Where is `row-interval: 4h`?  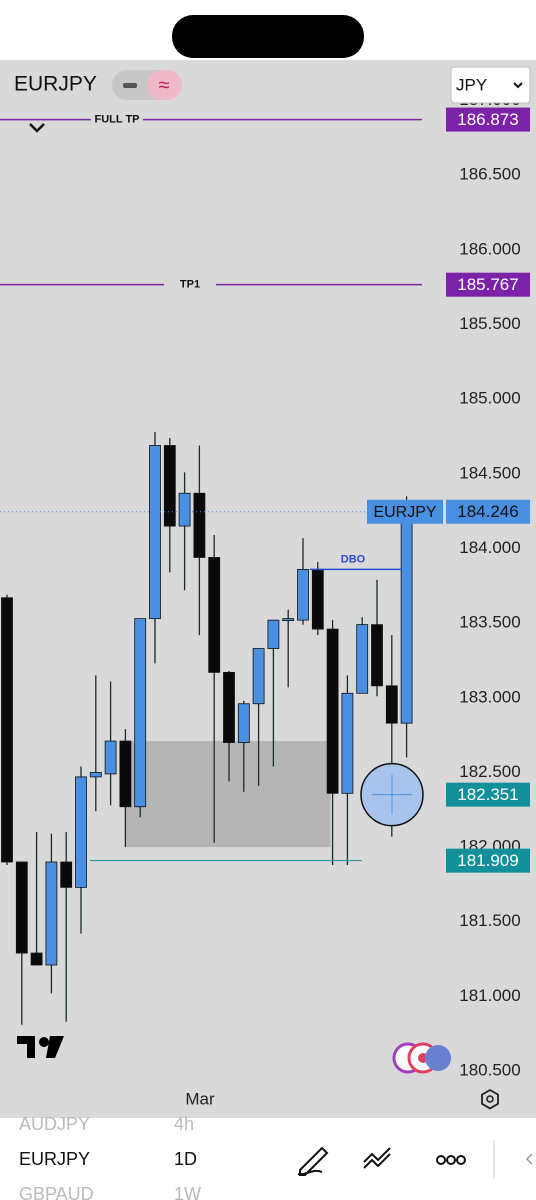 row-interval: 4h is located at coordinates (184, 1124).